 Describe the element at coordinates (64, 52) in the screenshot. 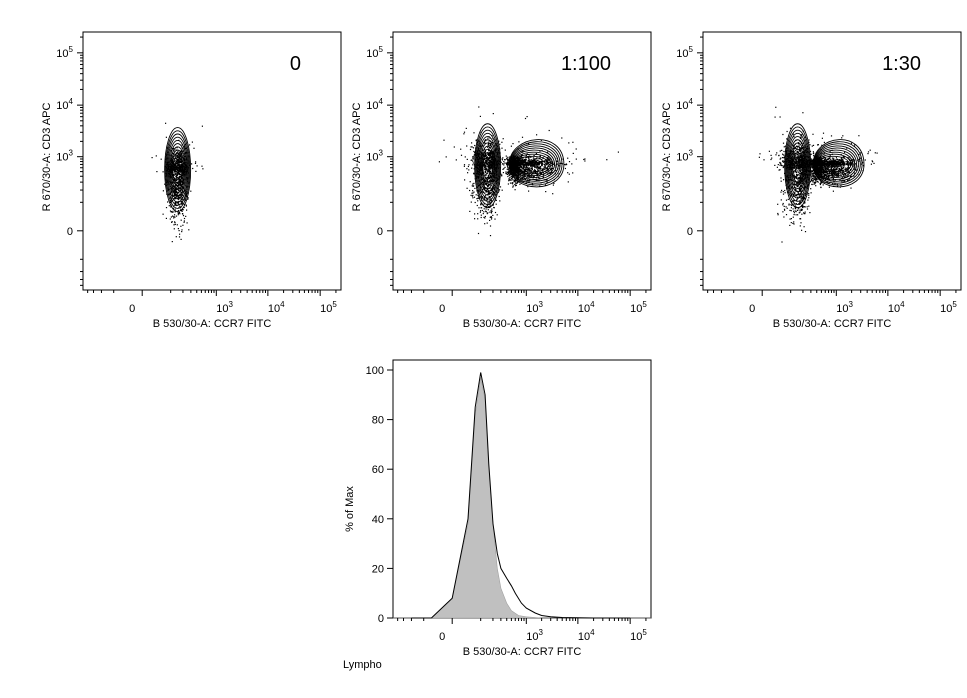

I see `y-tick-label: 10⁵` at that location.